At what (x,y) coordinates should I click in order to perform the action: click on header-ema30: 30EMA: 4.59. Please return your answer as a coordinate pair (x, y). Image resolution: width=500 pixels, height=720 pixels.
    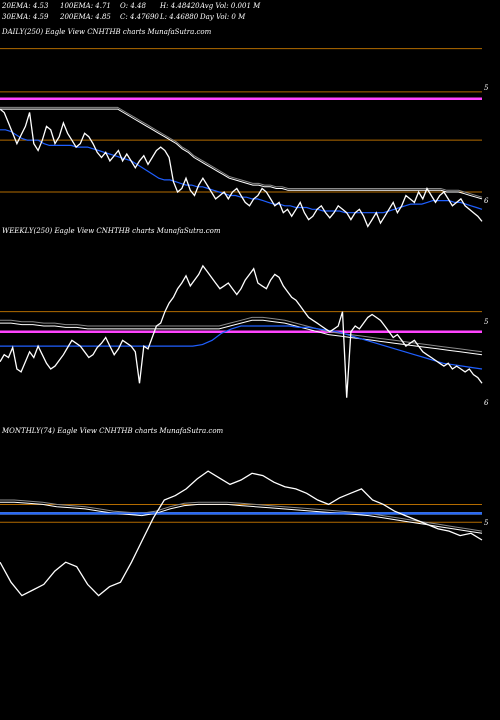
    Looking at the image, I should click on (25, 17).